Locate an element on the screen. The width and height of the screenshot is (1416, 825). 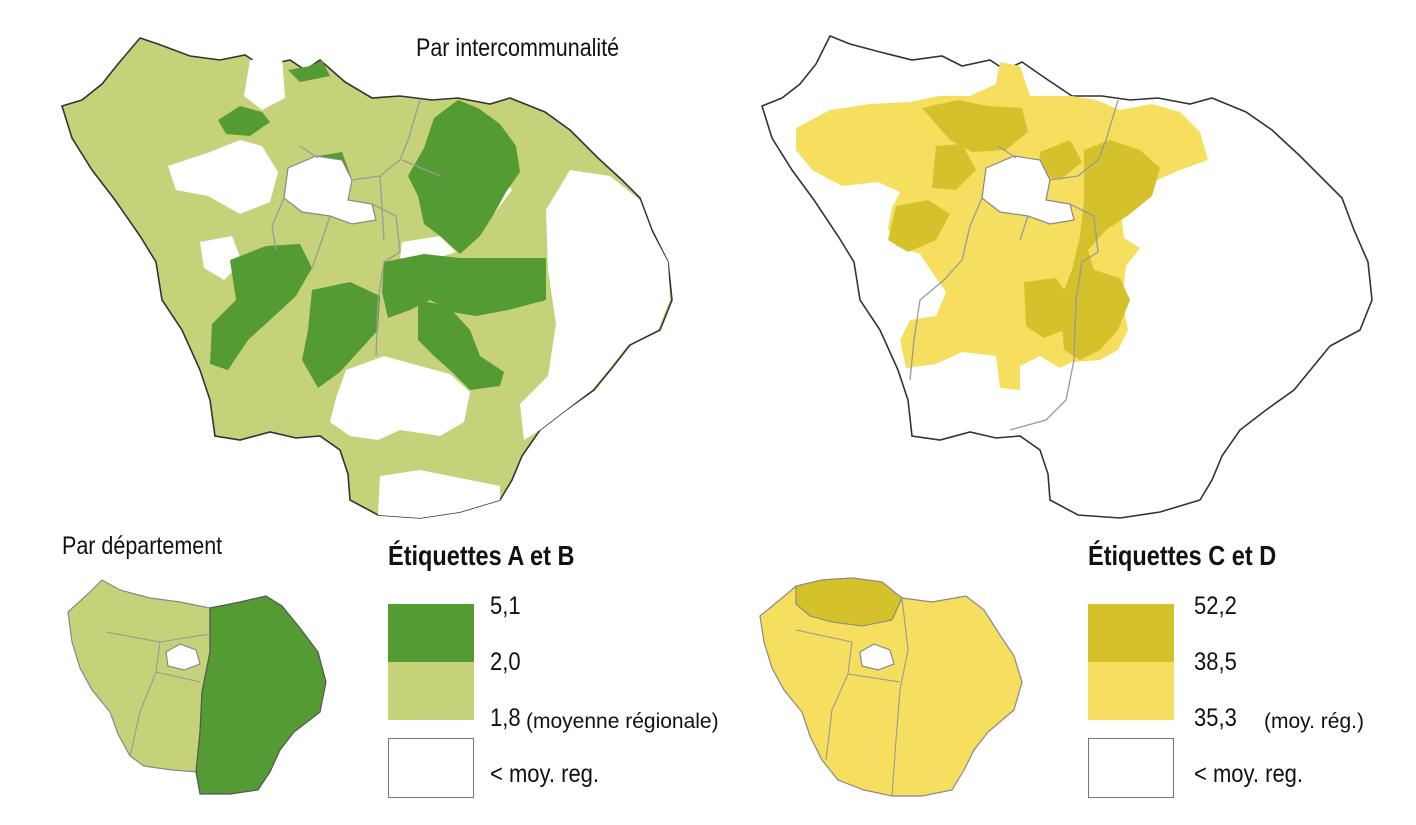
legend-ab-swatch-mid is located at coordinates (431, 691).